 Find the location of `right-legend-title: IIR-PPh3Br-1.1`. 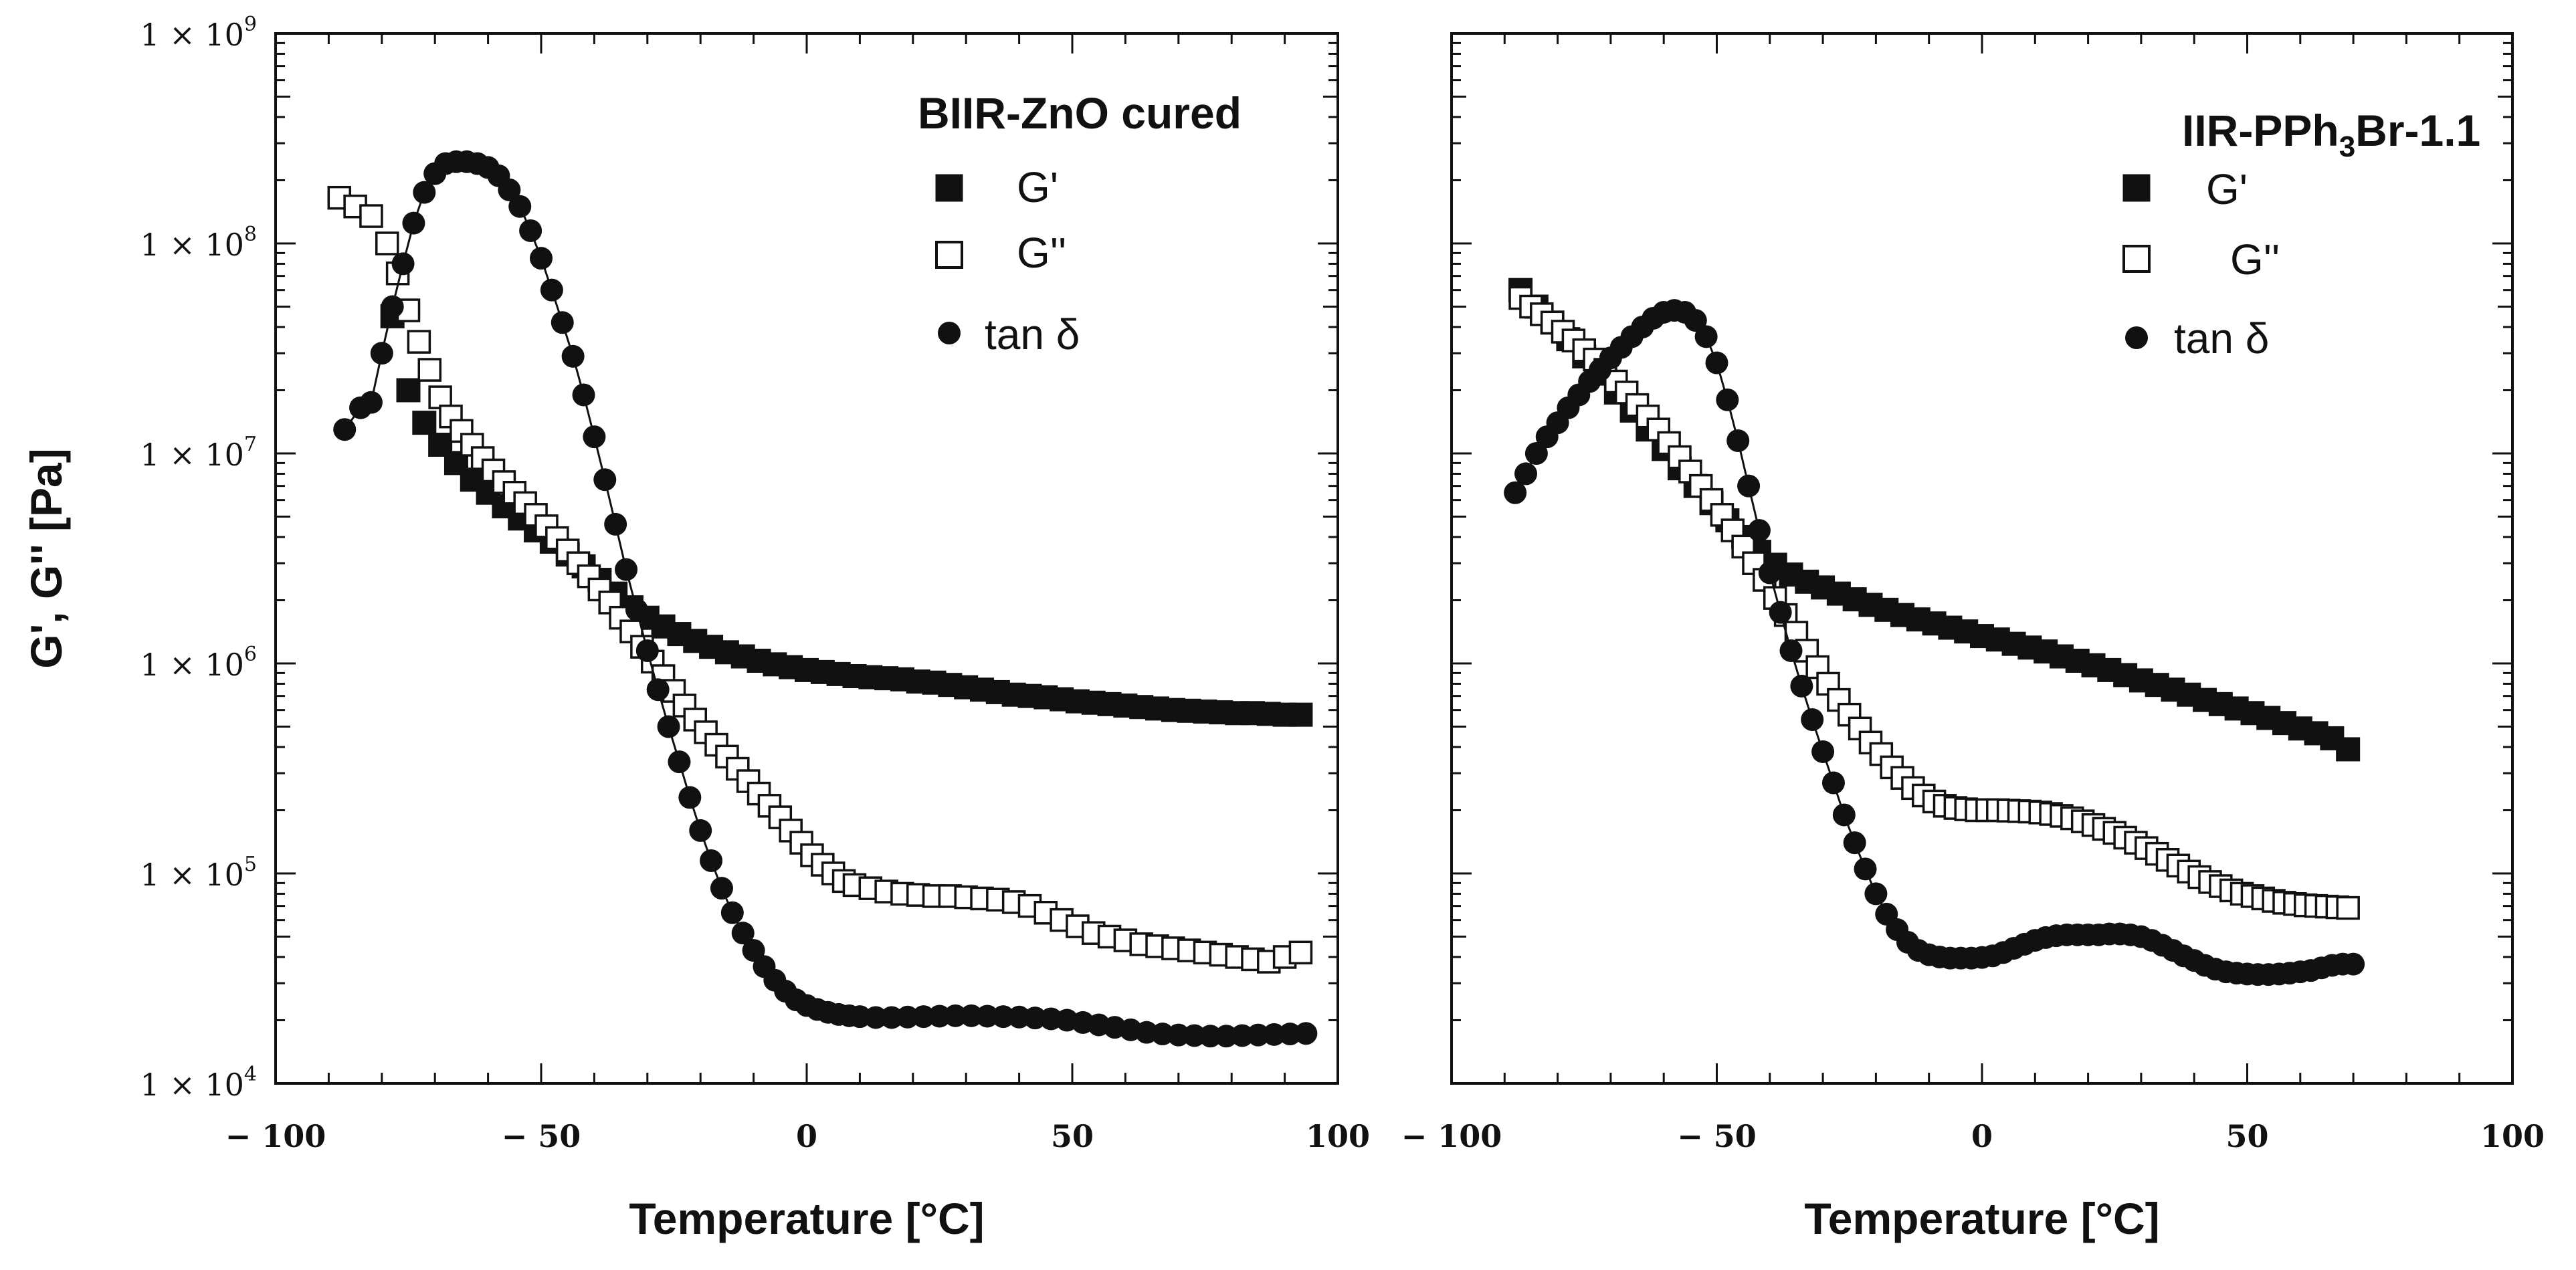

right-legend-title: IIR-PPh3Br-1.1 is located at coordinates (2331, 134).